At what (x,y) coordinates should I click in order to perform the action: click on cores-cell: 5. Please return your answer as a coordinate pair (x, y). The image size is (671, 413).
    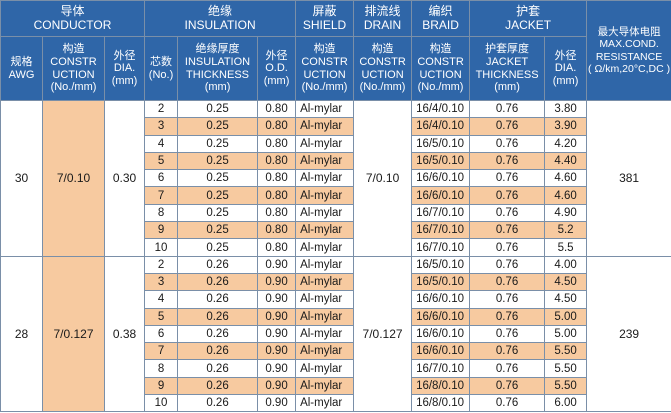
    Looking at the image, I should click on (161, 316).